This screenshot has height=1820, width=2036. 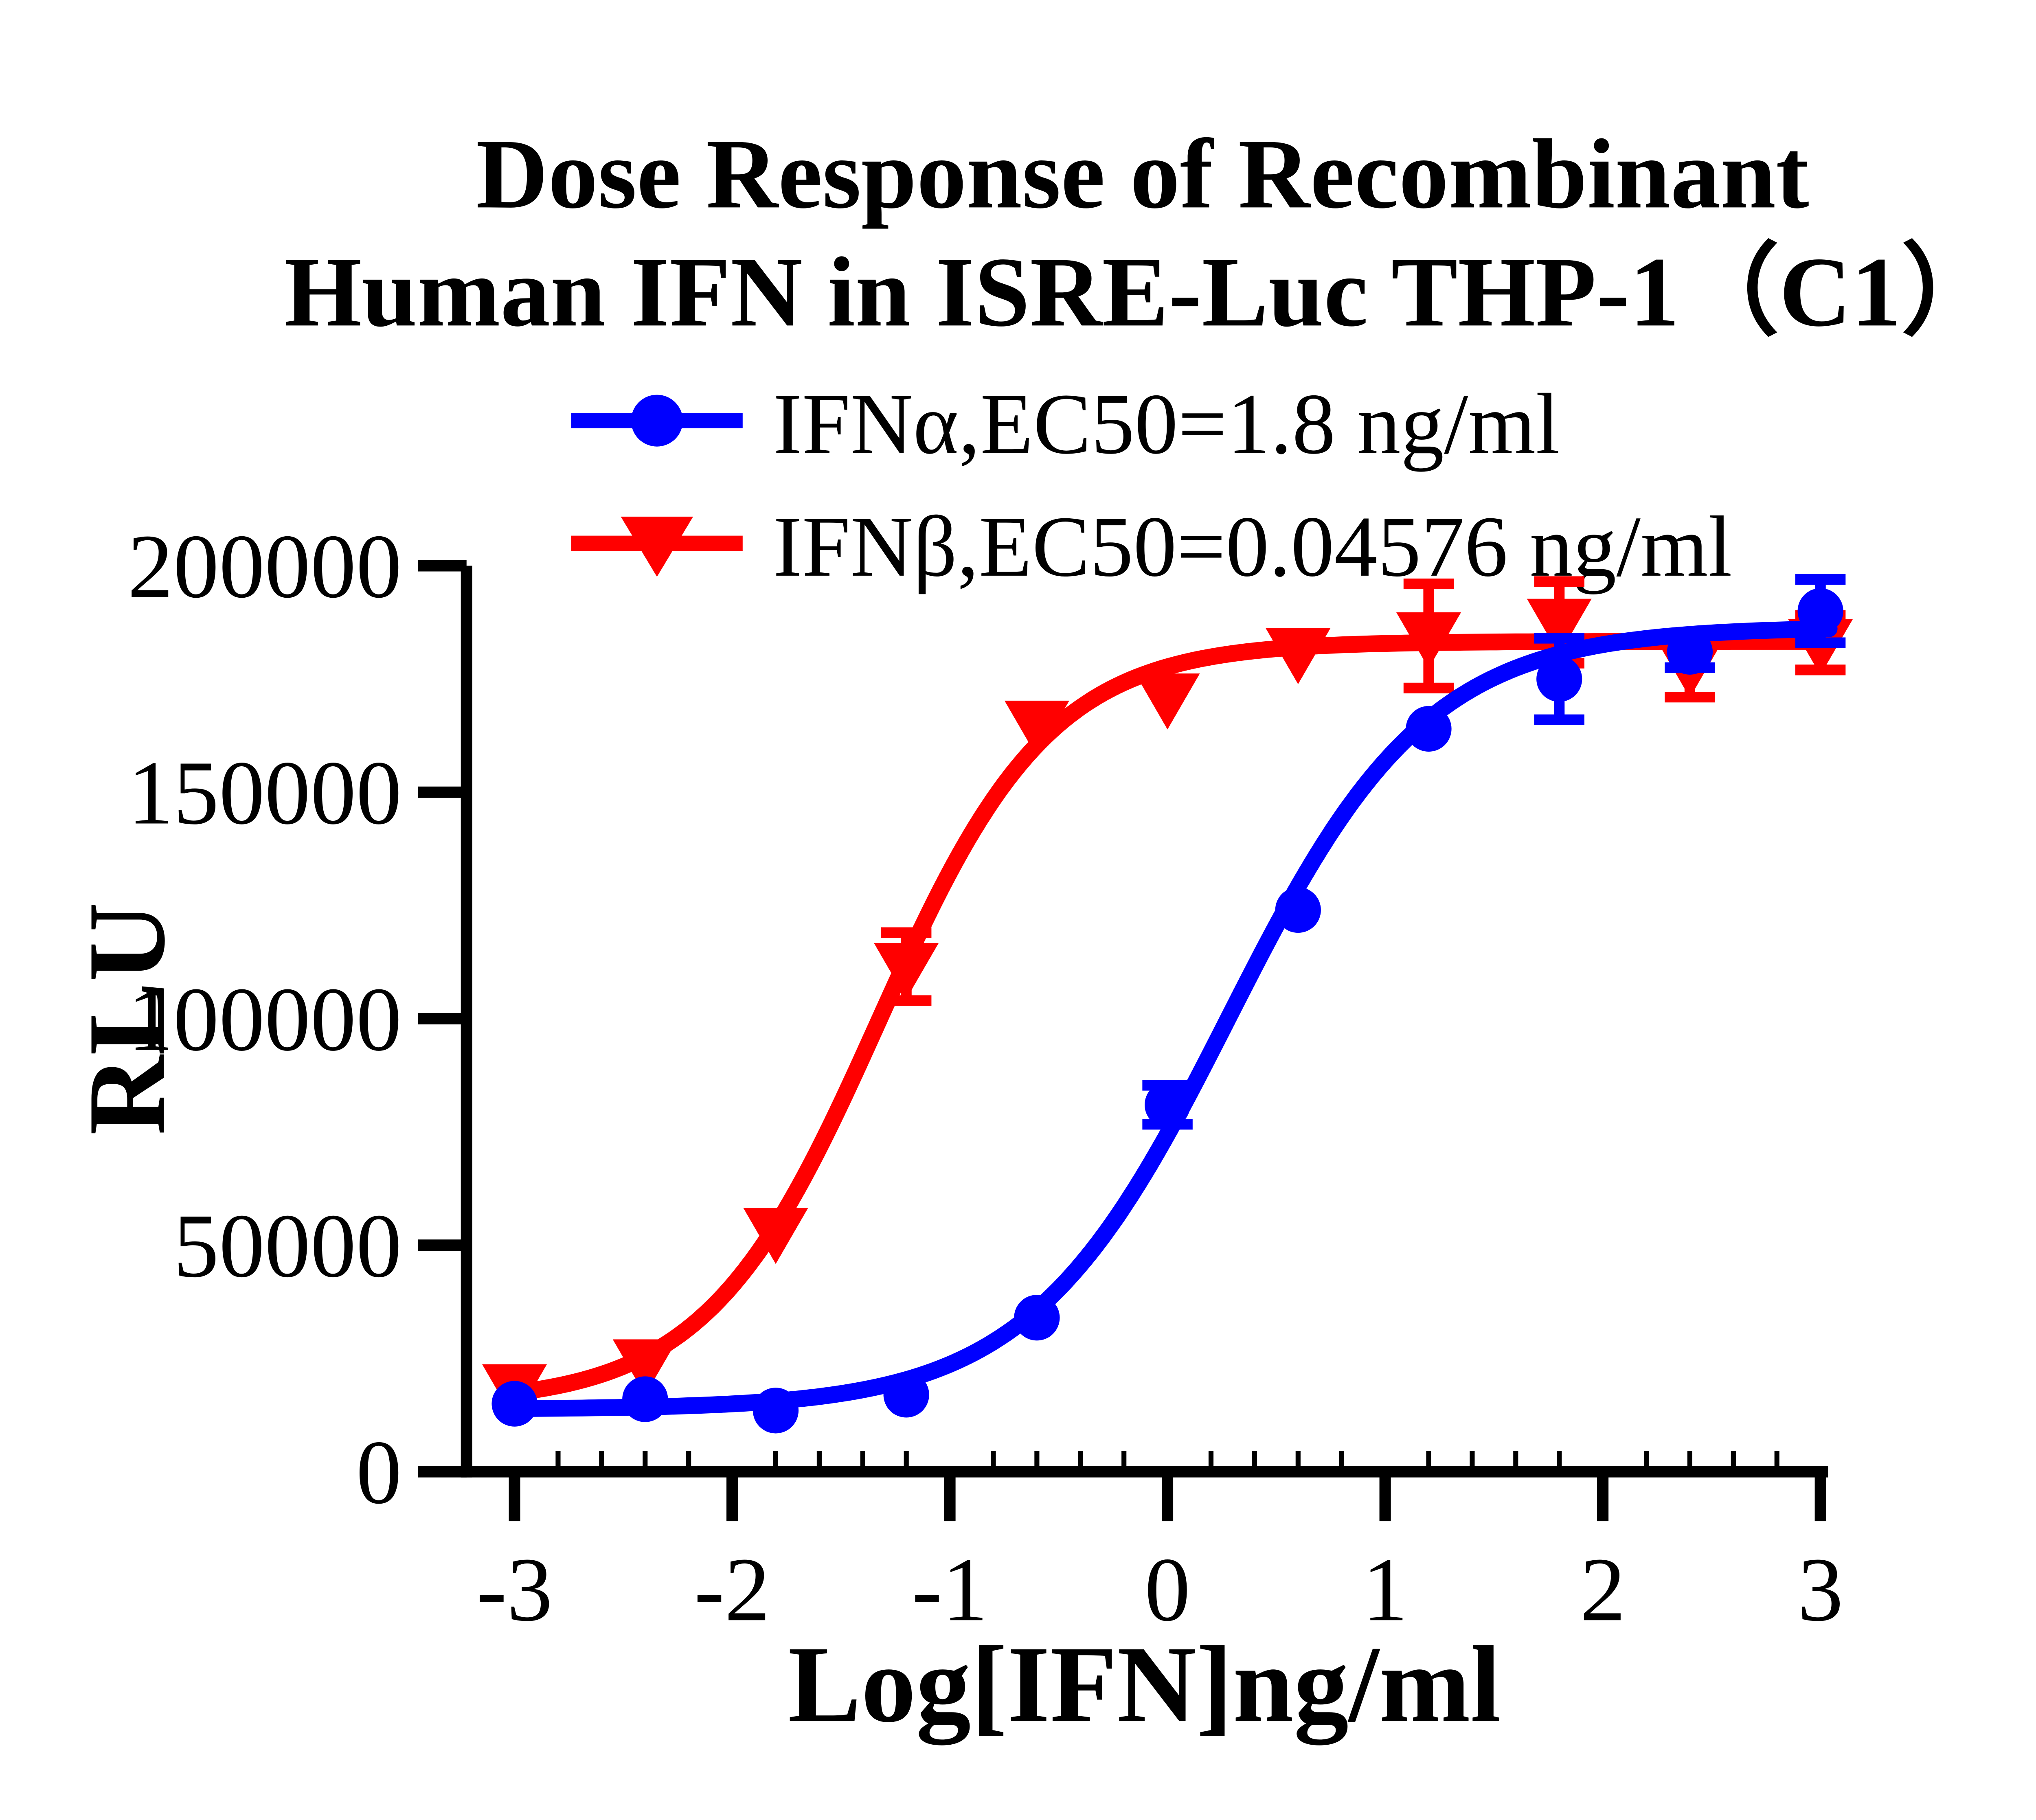 What do you see at coordinates (287, 1246) in the screenshot?
I see `y-tick-label-50000: 50000` at bounding box center [287, 1246].